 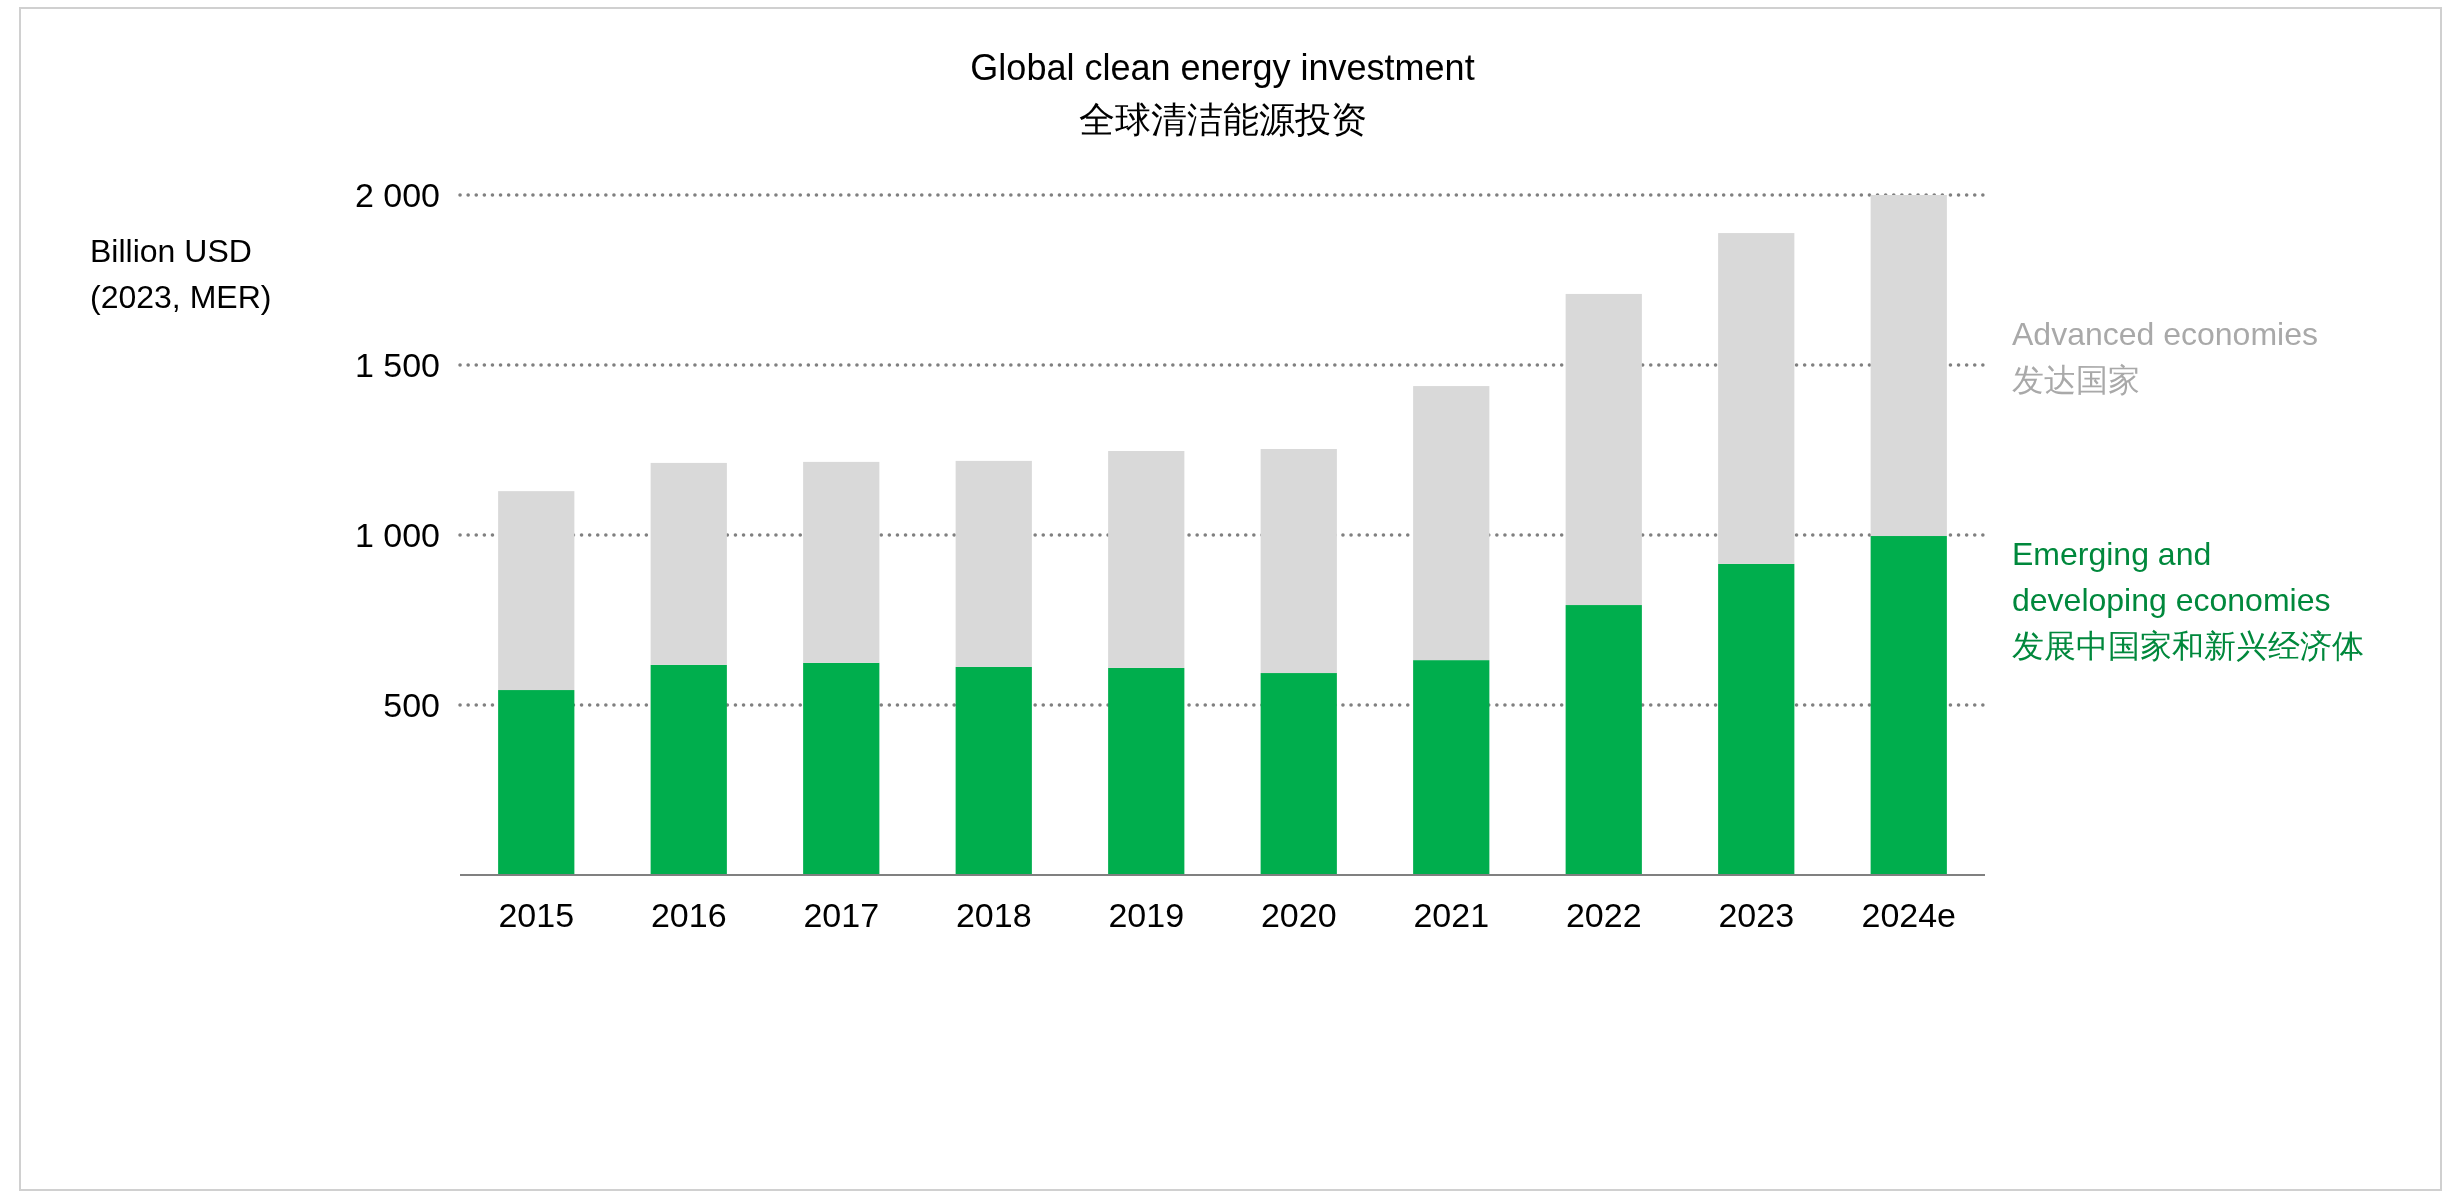 I want to click on chart-subtitle: 全球清洁能源投资, so click(x=1222, y=119).